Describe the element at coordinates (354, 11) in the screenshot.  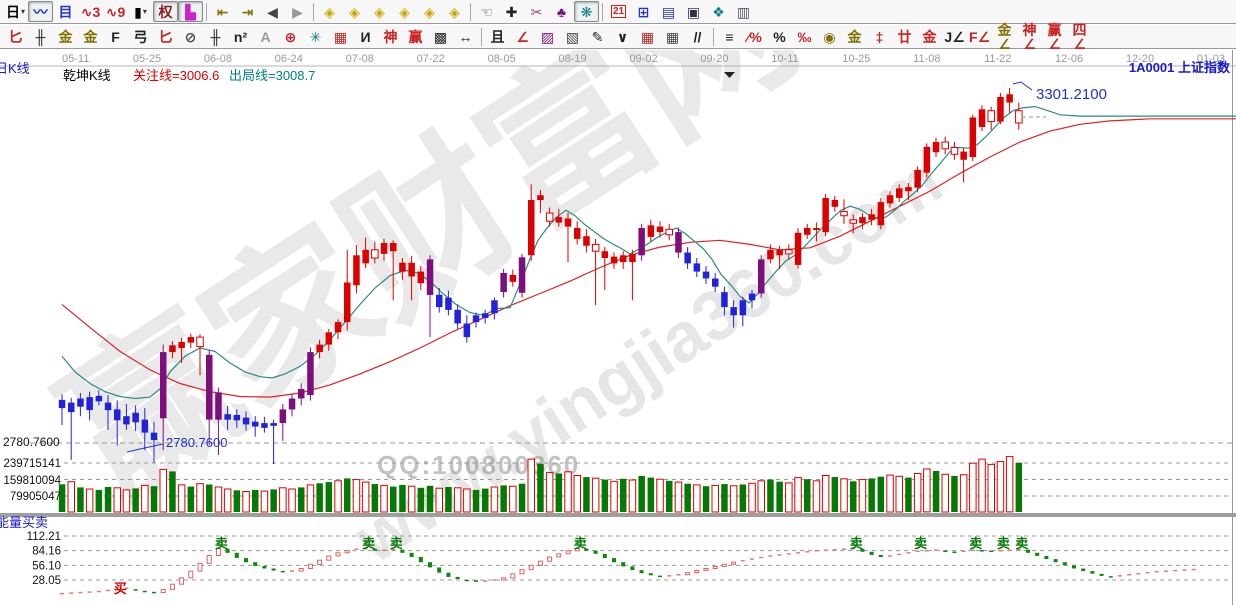
I see `diamond-scroll-right-button: ◈` at that location.